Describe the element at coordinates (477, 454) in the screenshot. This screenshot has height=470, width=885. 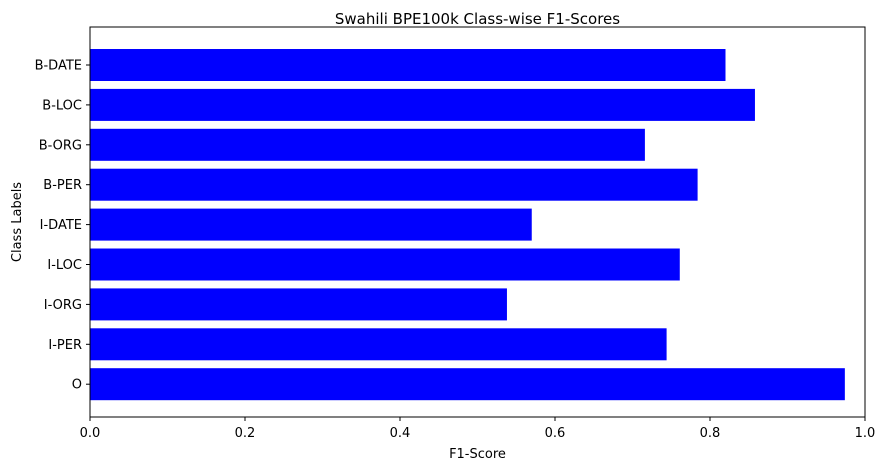
I see `x-axis-label: F1-Score` at that location.